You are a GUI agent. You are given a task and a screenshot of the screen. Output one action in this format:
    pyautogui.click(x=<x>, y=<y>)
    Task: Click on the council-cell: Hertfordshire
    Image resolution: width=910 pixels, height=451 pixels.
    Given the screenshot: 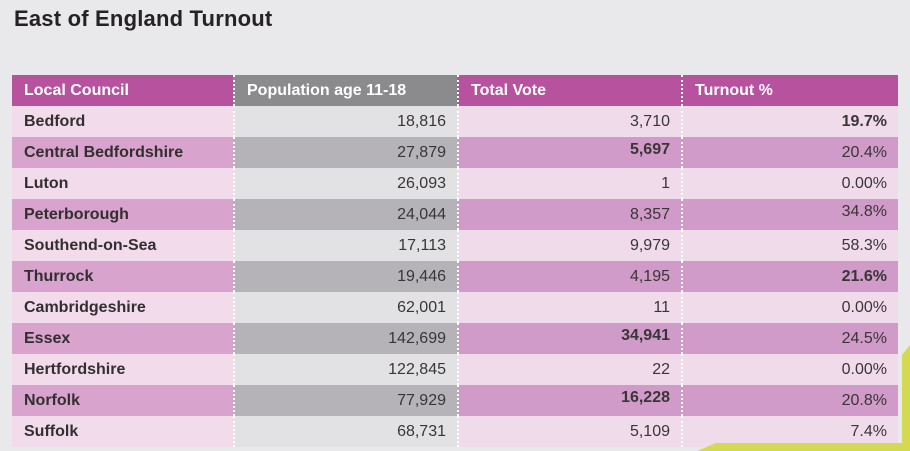 What is the action you would take?
    pyautogui.click(x=122, y=369)
    